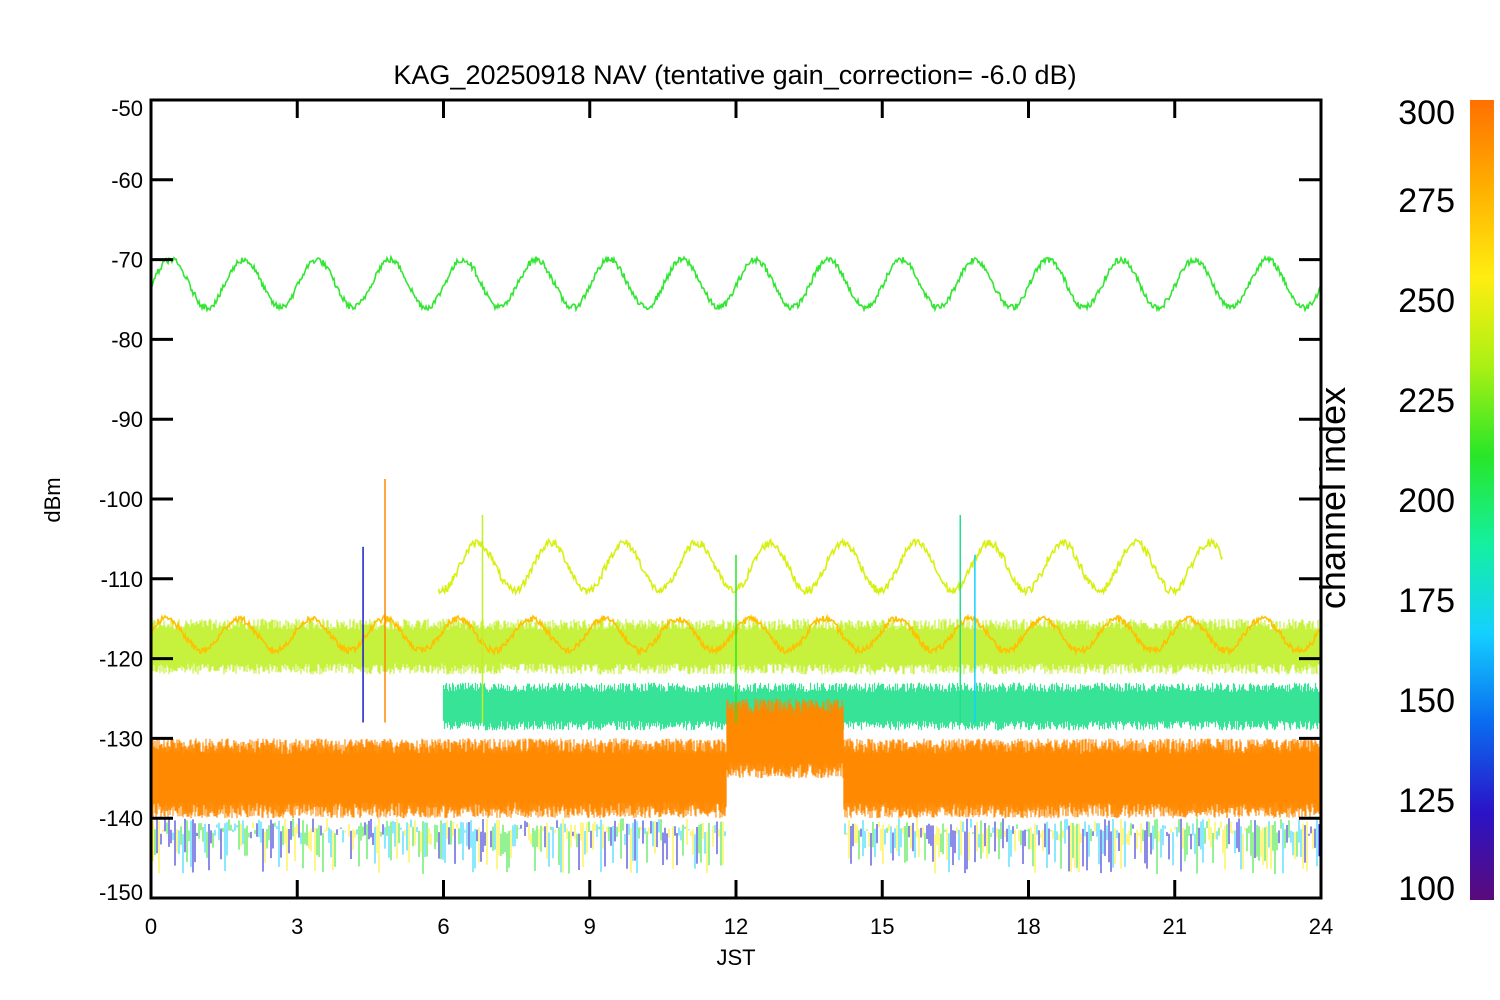 This screenshot has width=1500, height=1000. What do you see at coordinates (735, 957) in the screenshot?
I see `x-axis-label: JST` at bounding box center [735, 957].